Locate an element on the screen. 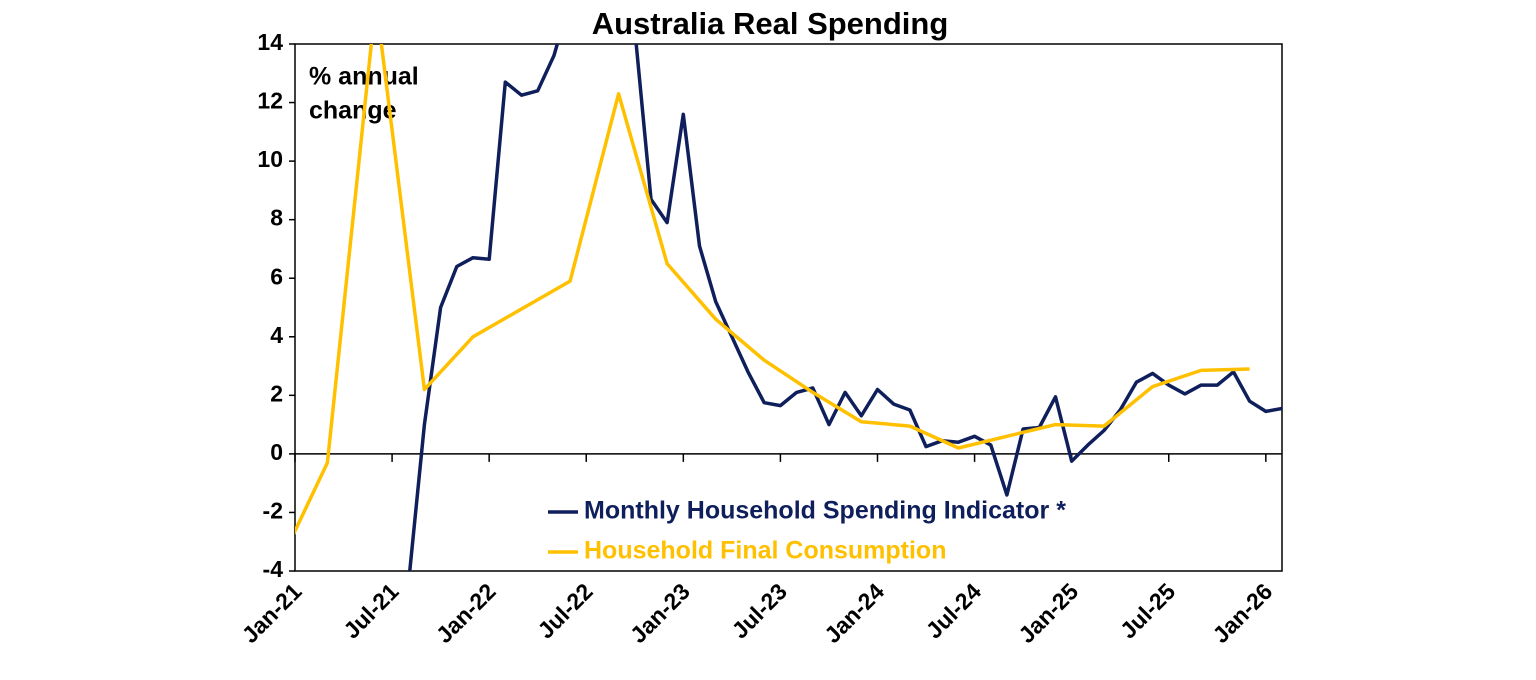  y-tick-label: -2 is located at coordinates (273, 511).